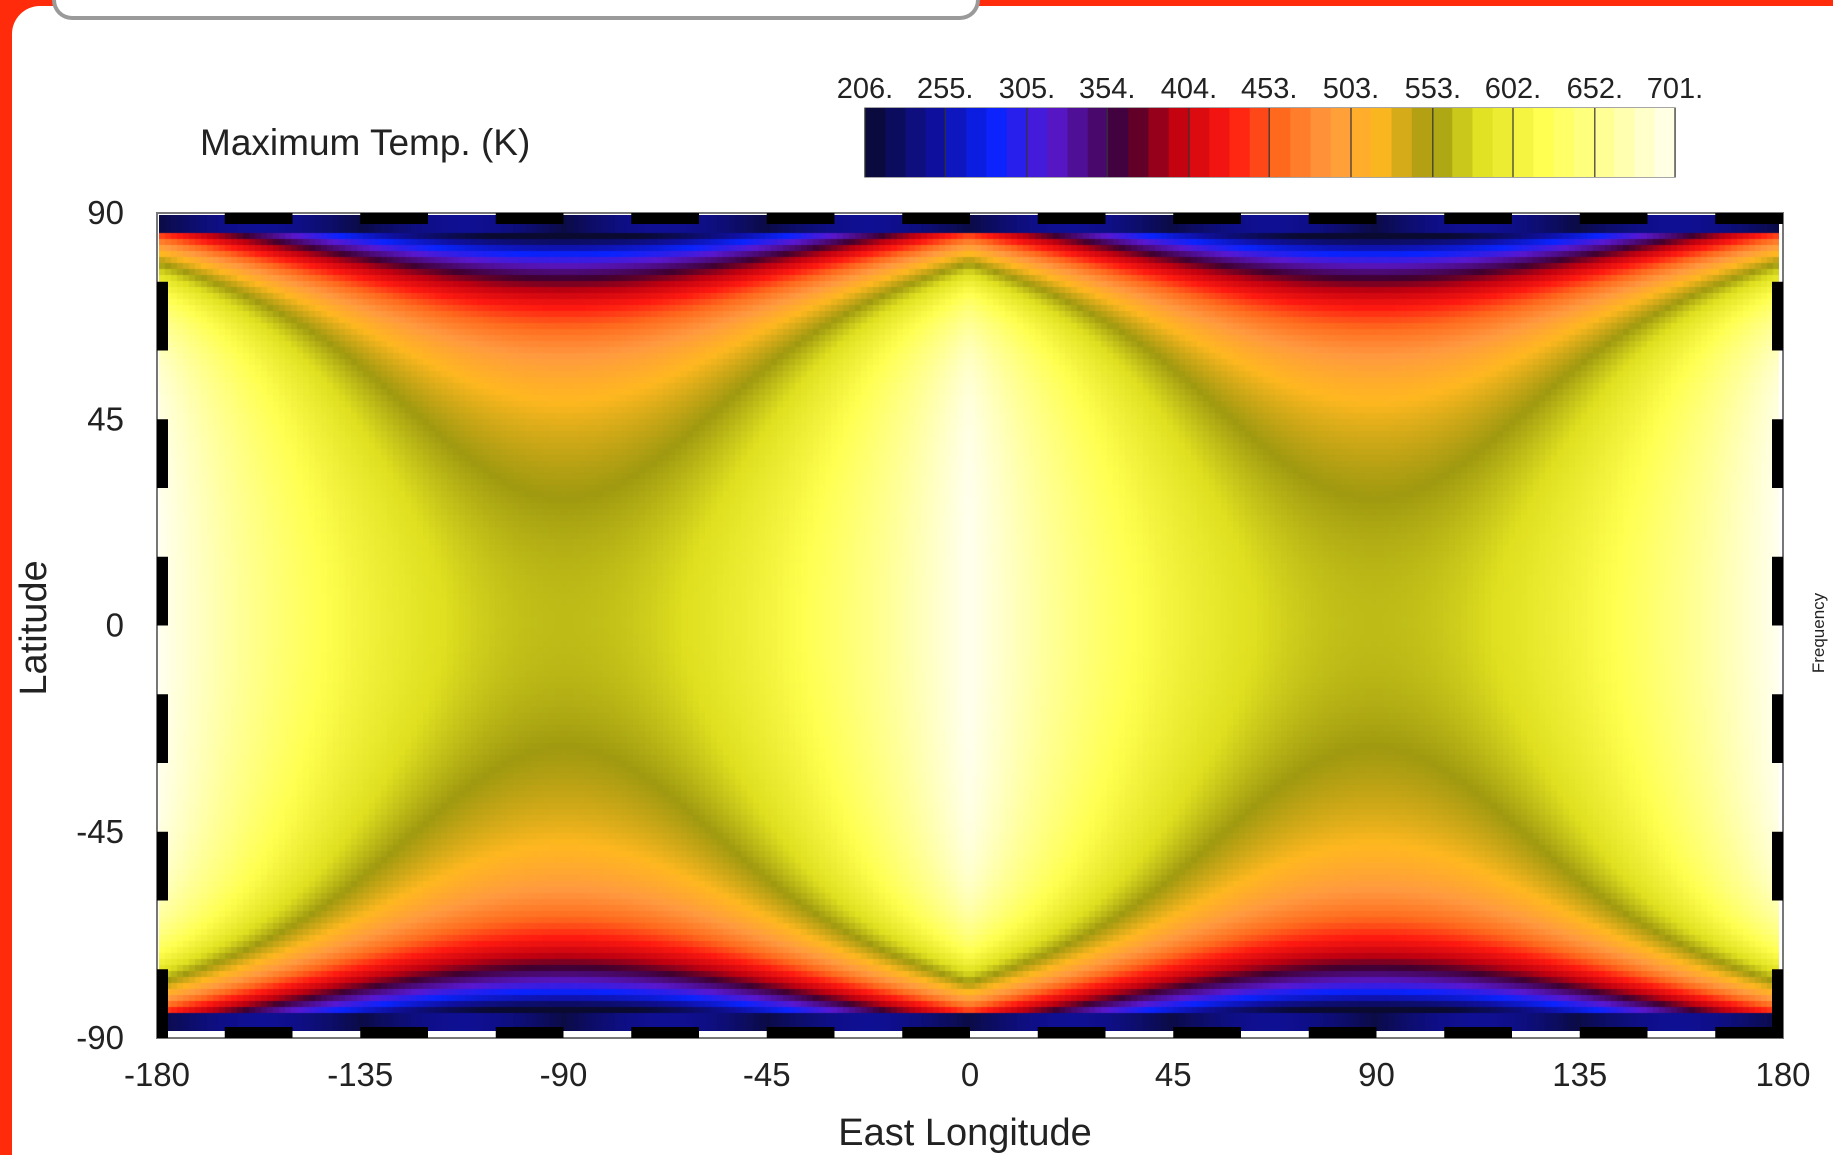 This screenshot has width=1833, height=1155. I want to click on colorbar-steps, so click(1270, 142).